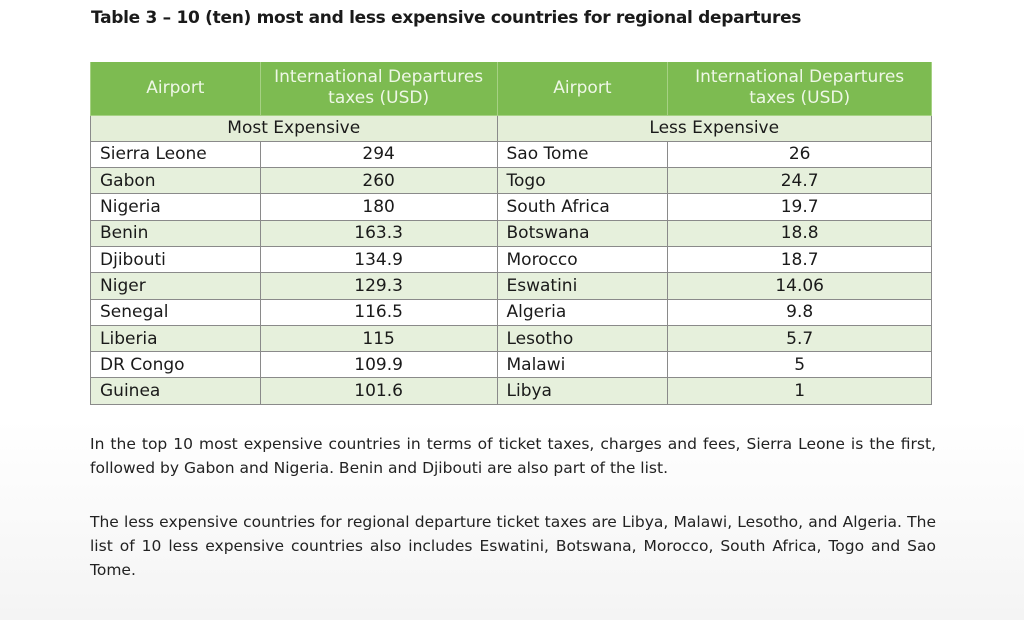 The image size is (1024, 620). What do you see at coordinates (378, 312) in the screenshot?
I see `tax-most: 116.5` at bounding box center [378, 312].